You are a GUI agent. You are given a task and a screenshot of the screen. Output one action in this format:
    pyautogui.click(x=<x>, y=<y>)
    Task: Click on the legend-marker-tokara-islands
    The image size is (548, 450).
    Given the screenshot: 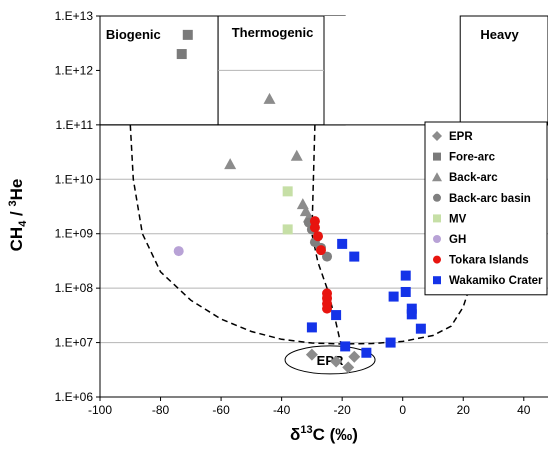 What is the action you would take?
    pyautogui.click(x=437, y=259)
    